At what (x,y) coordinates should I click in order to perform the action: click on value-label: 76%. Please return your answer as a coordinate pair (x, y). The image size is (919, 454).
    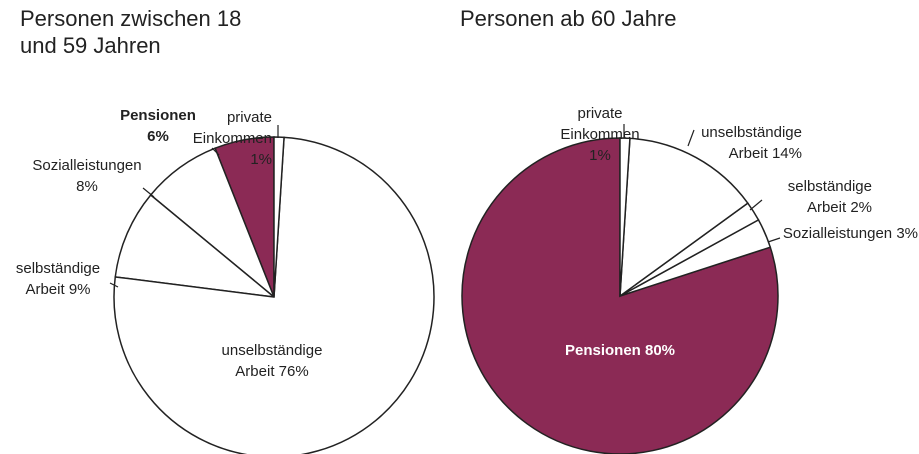
    Looking at the image, I should click on (293, 371).